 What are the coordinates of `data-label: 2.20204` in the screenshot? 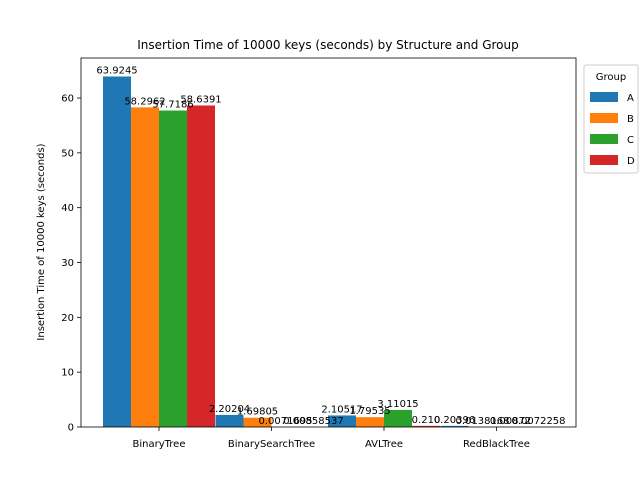 It's located at (229, 409).